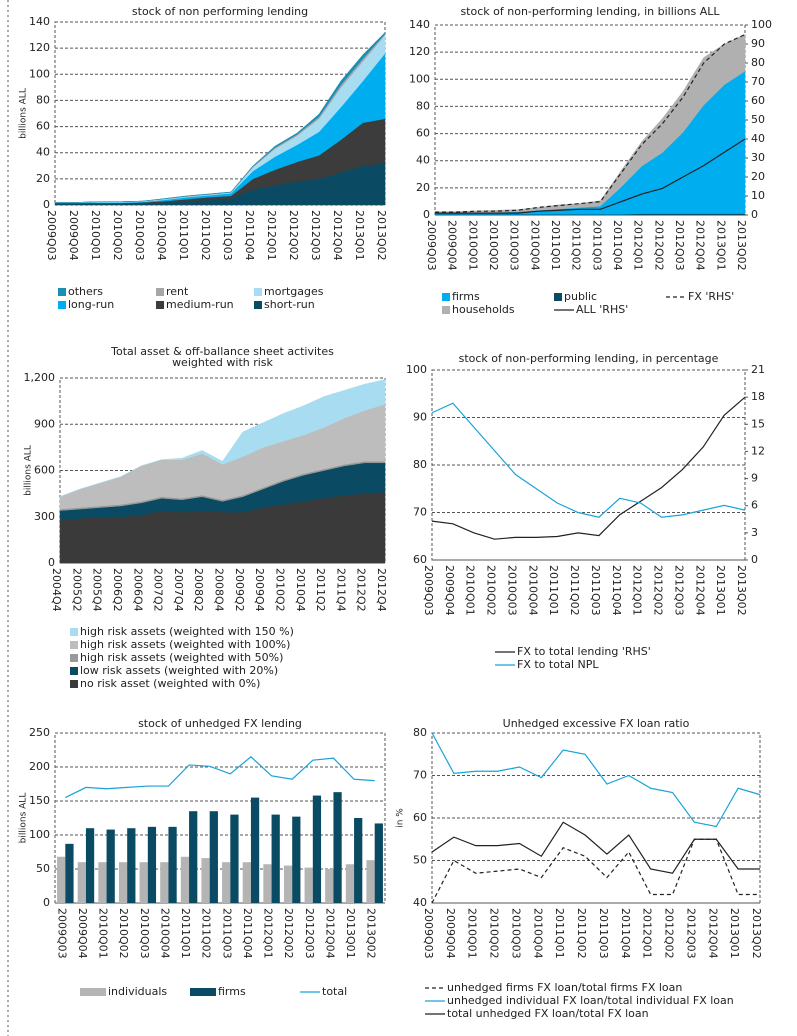 The image size is (797, 1036). What do you see at coordinates (754, 505) in the screenshot?
I see `y2-tick-label: 6` at bounding box center [754, 505].